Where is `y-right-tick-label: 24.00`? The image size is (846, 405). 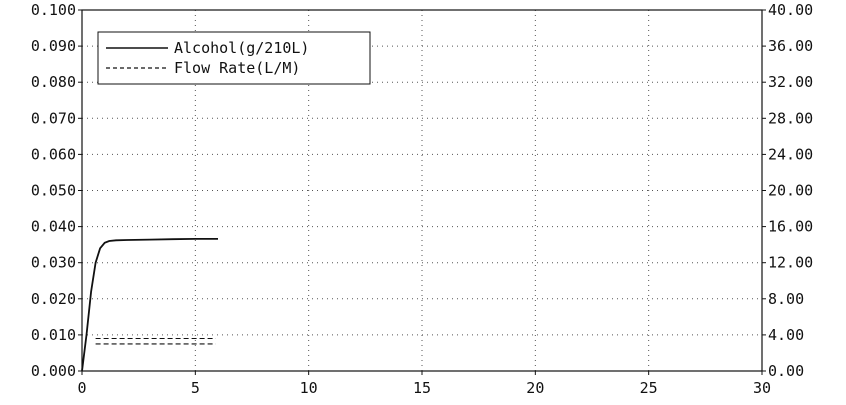 y-right-tick-label: 24.00 is located at coordinates (790, 154).